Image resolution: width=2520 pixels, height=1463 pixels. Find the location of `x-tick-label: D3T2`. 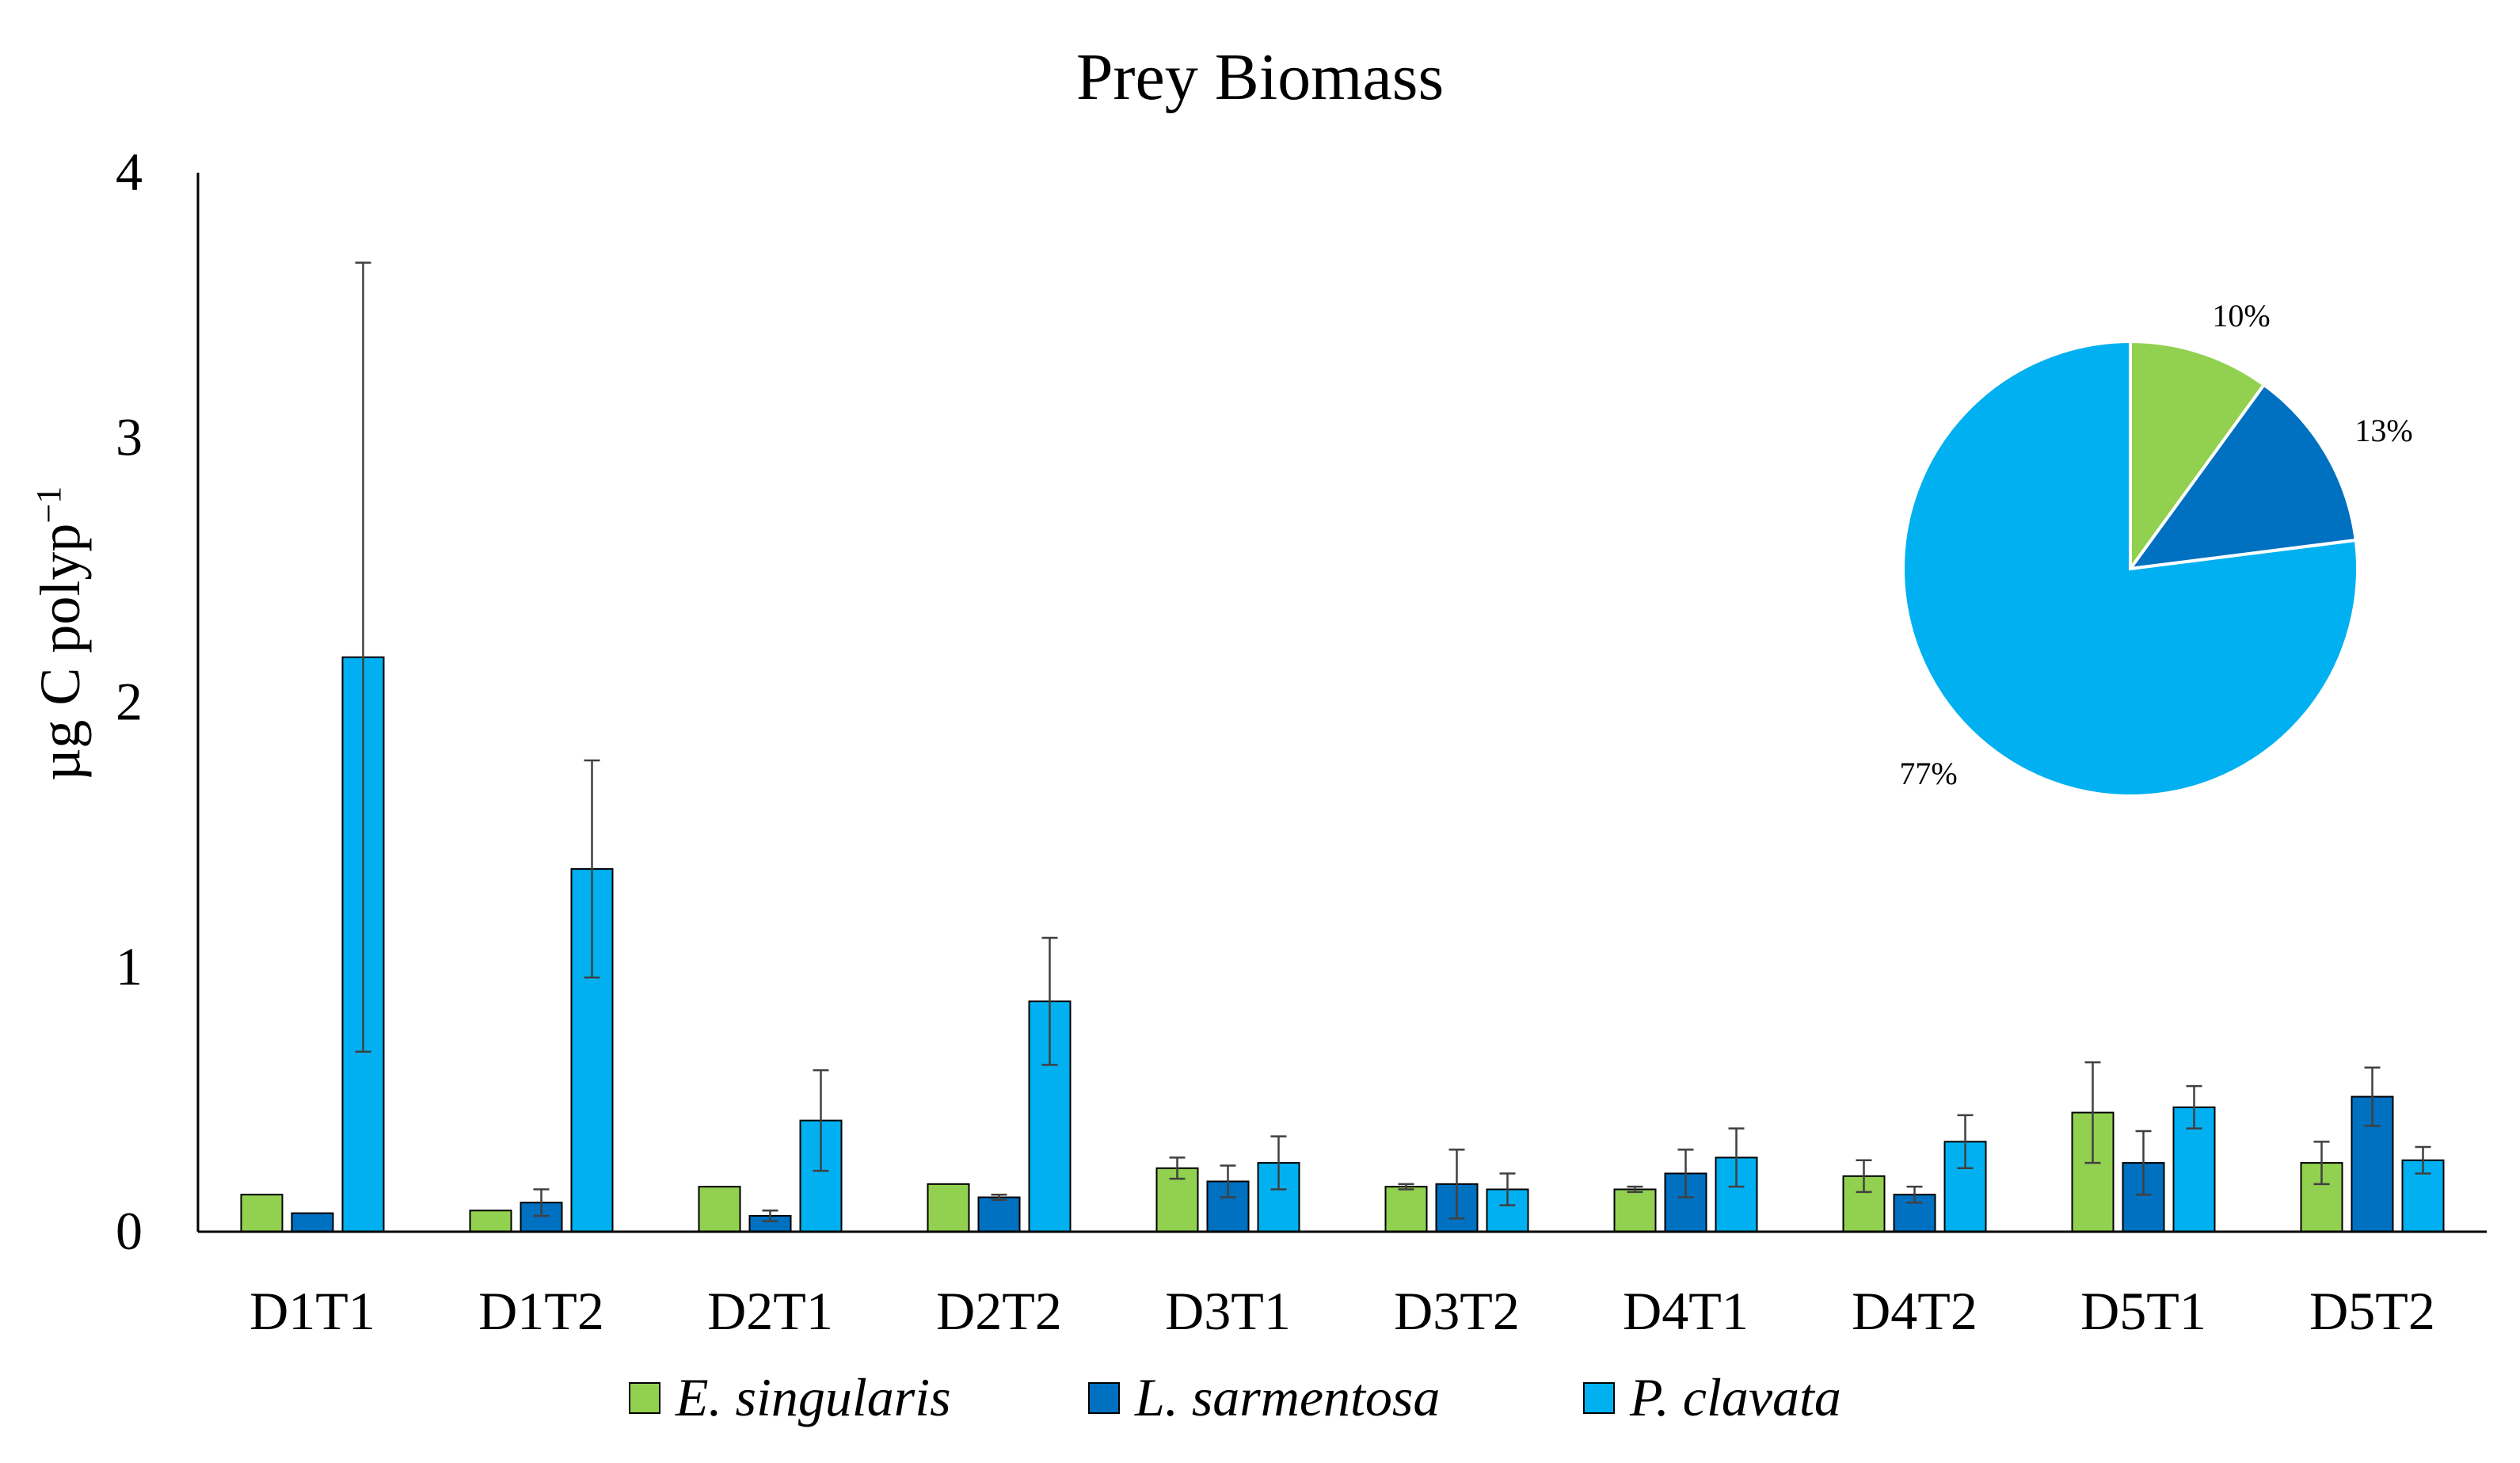

x-tick-label: D3T2 is located at coordinates (1457, 1311).